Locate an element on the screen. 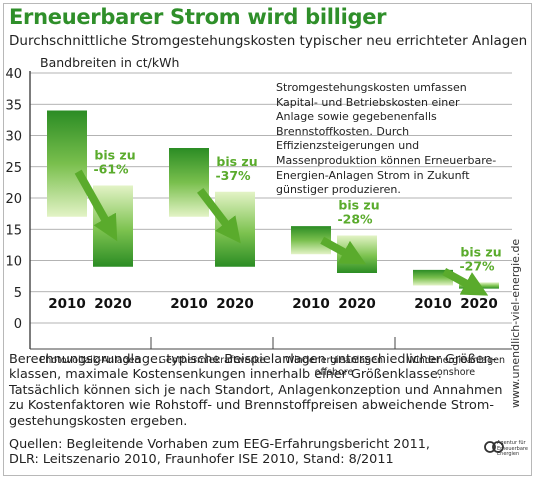  category-label: onshore is located at coordinates (456, 372).